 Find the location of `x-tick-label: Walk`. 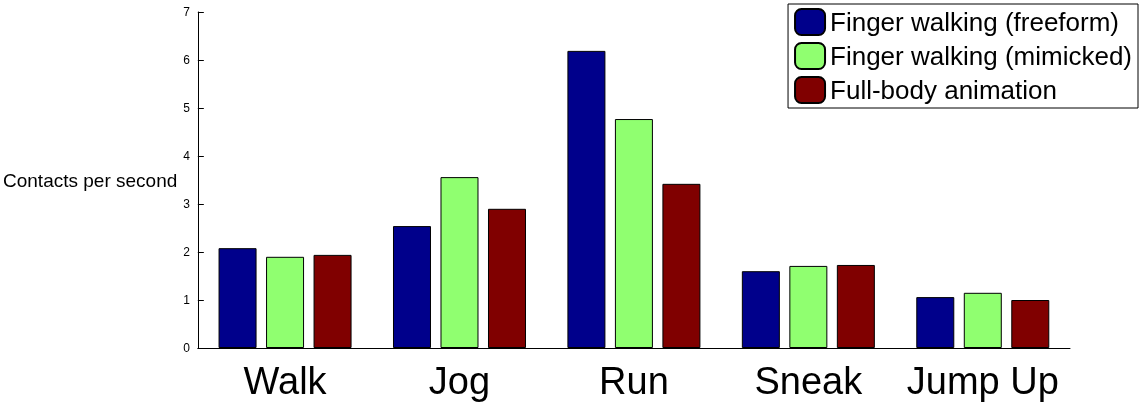

x-tick-label: Walk is located at coordinates (285, 381).